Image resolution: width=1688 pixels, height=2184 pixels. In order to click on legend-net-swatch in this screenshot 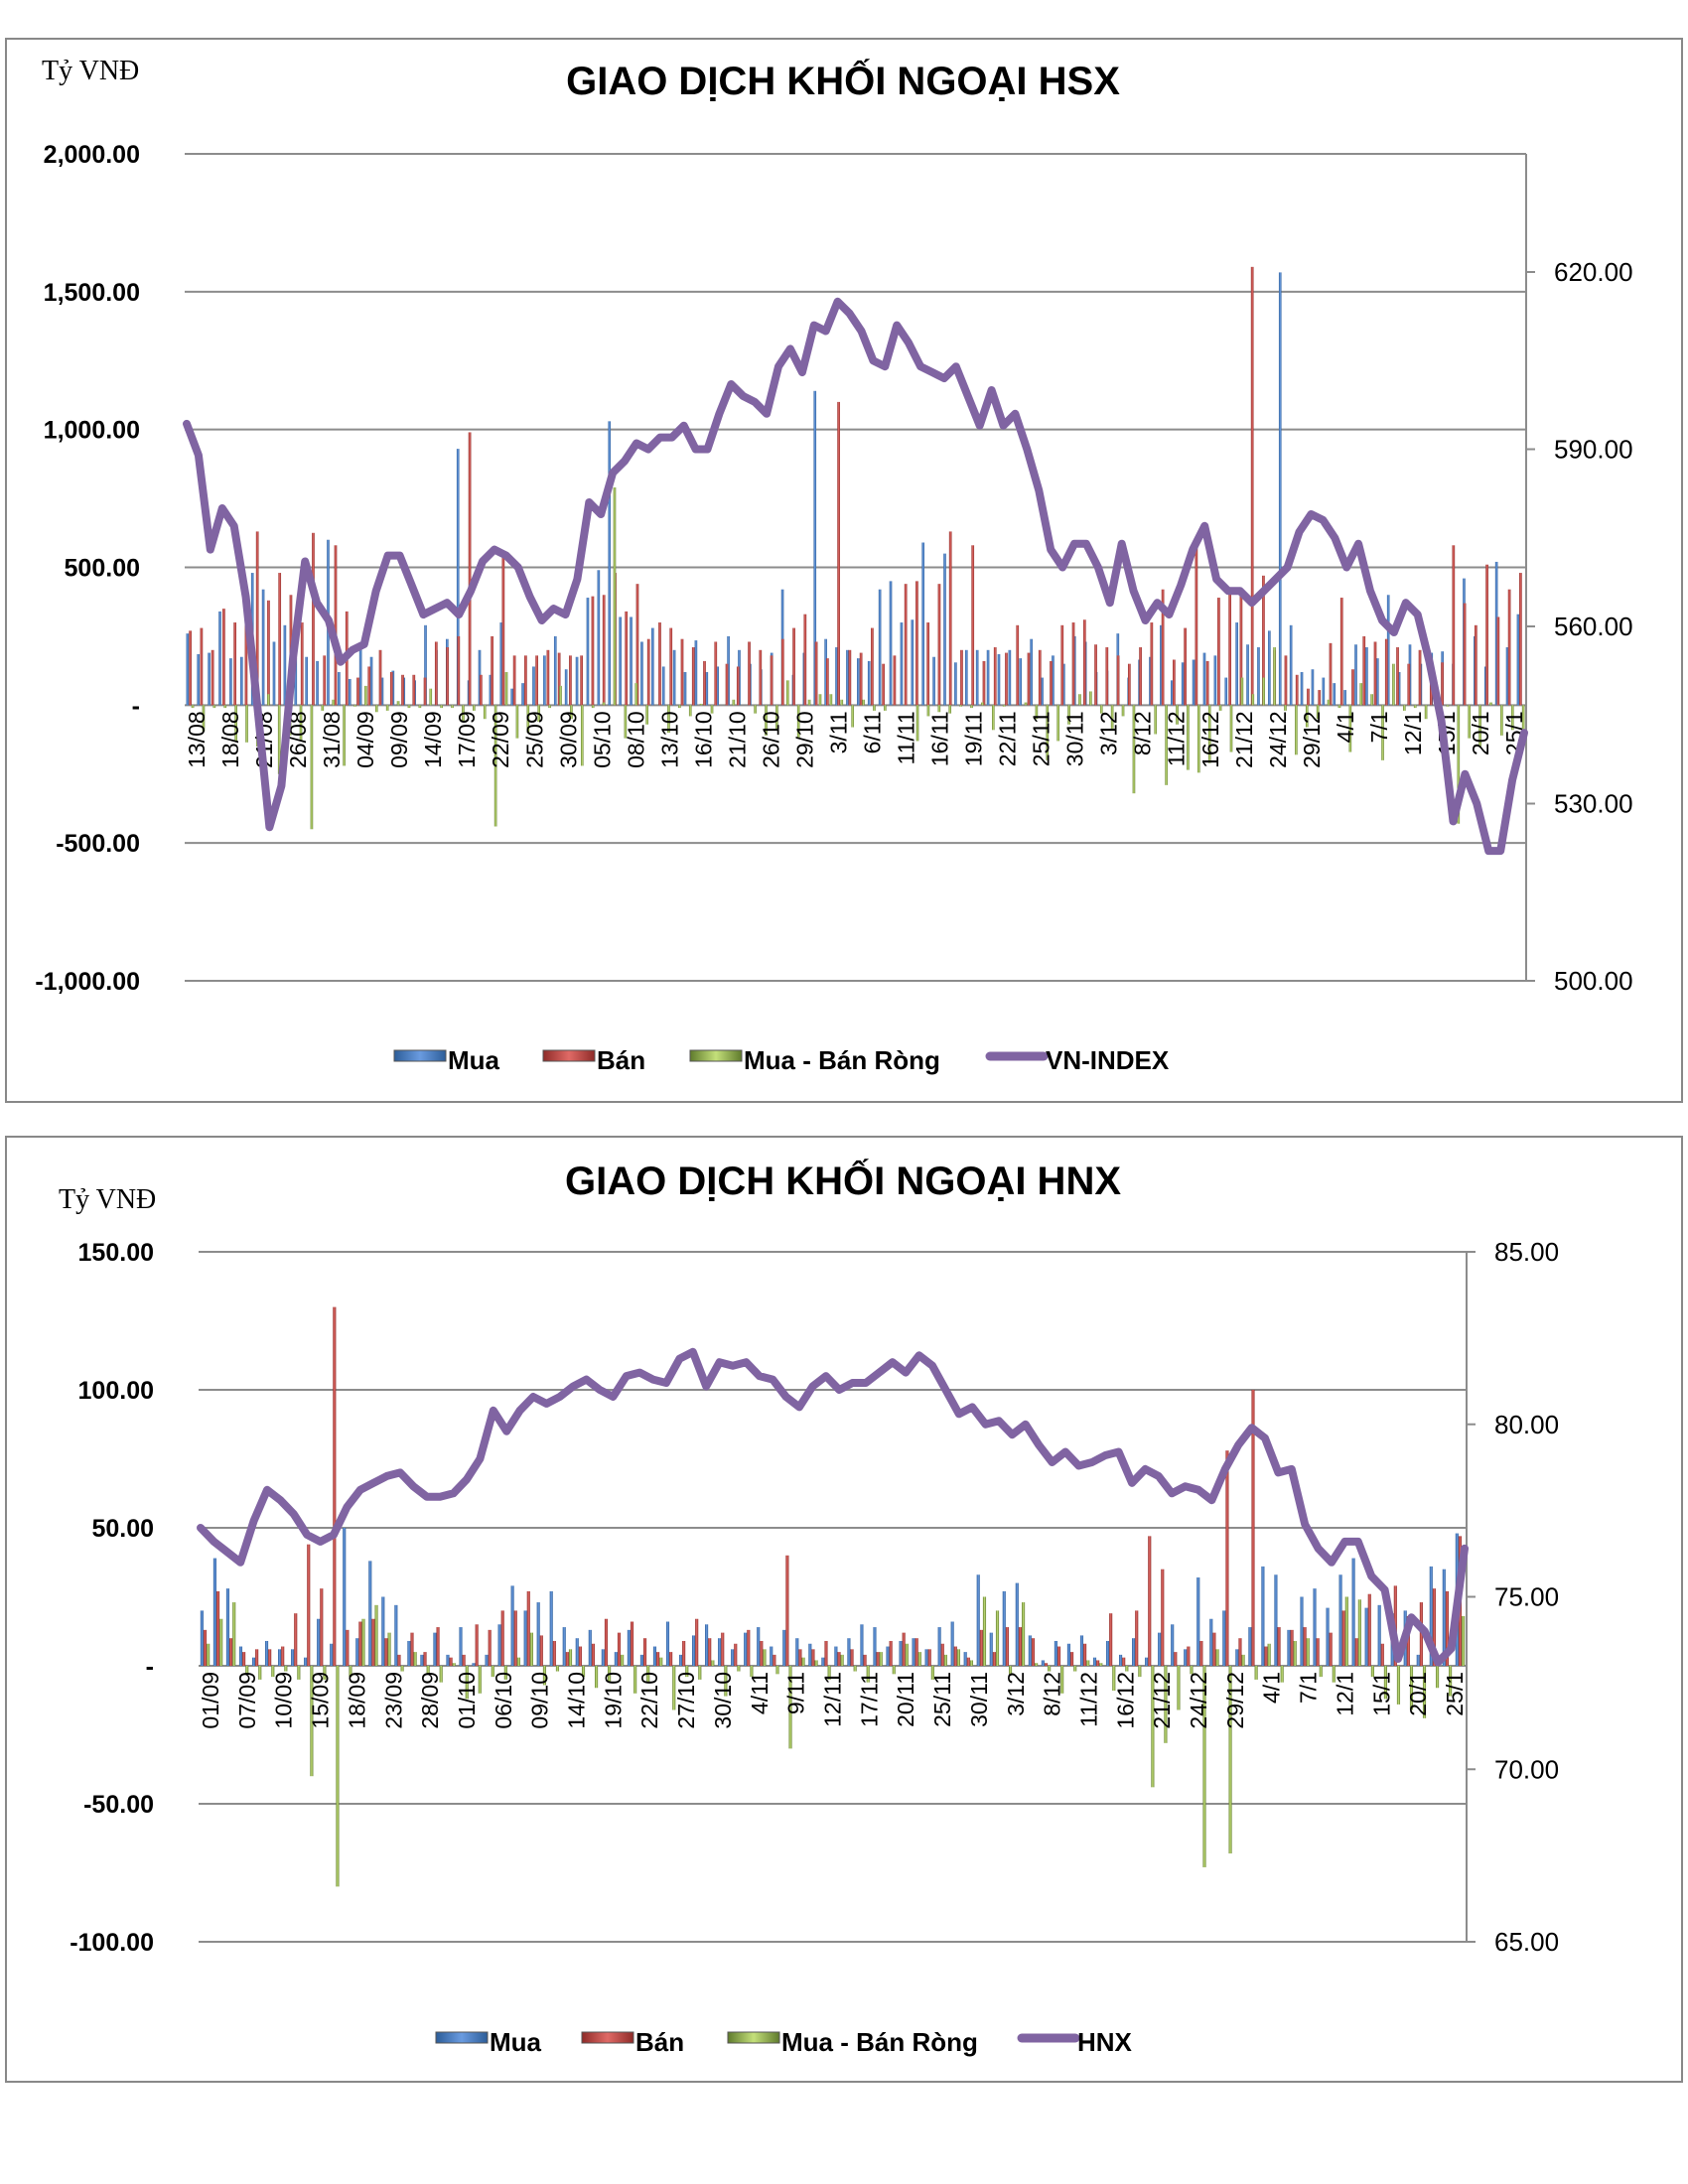, I will do `click(753, 2037)`.